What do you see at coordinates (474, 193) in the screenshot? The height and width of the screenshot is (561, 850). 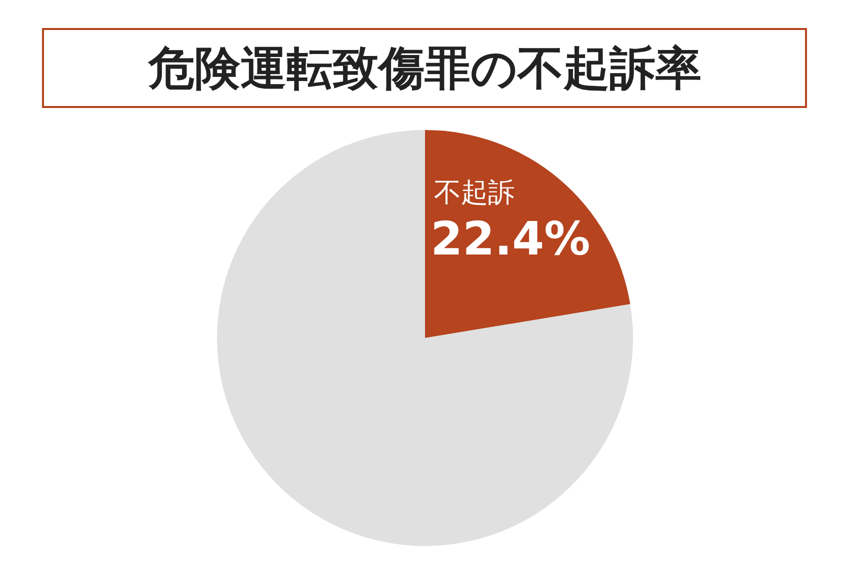 I see `slice-label: 不起訴` at bounding box center [474, 193].